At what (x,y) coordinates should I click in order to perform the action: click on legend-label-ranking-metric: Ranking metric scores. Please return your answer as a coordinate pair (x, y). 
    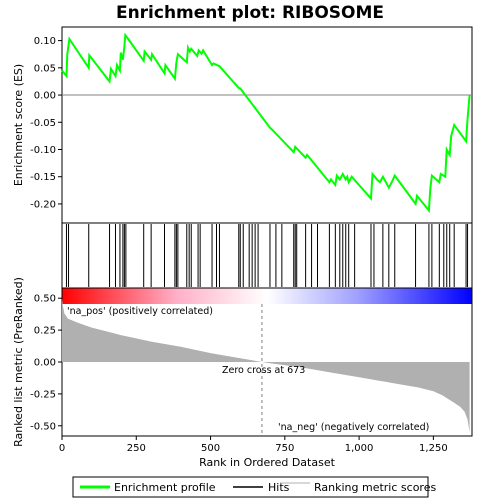
    Looking at the image, I should click on (375, 487).